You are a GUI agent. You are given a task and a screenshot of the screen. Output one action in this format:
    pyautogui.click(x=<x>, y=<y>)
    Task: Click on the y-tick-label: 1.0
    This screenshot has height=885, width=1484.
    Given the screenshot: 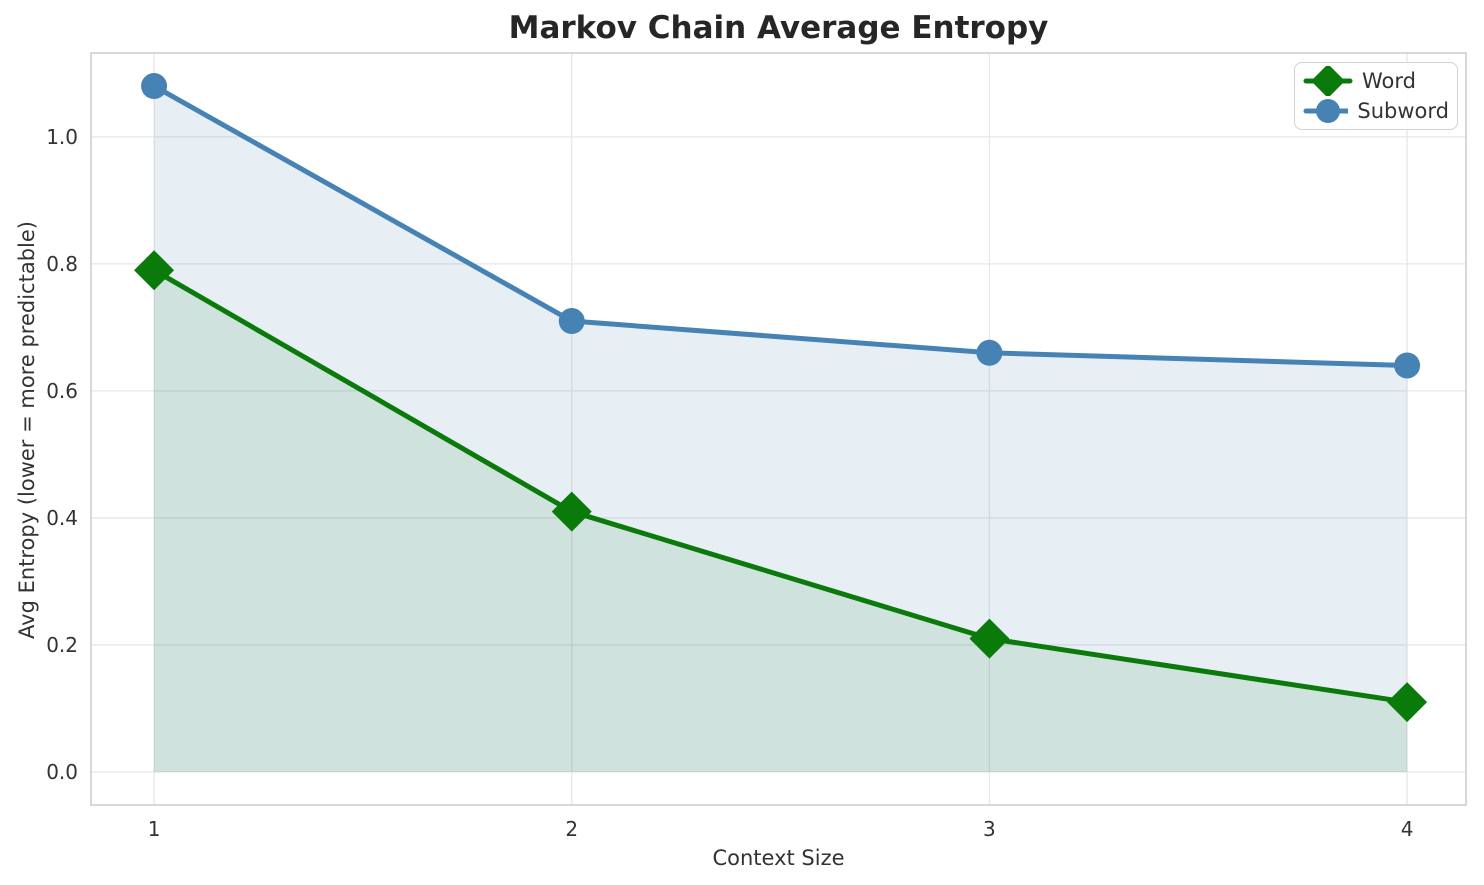 What is the action you would take?
    pyautogui.click(x=62, y=136)
    